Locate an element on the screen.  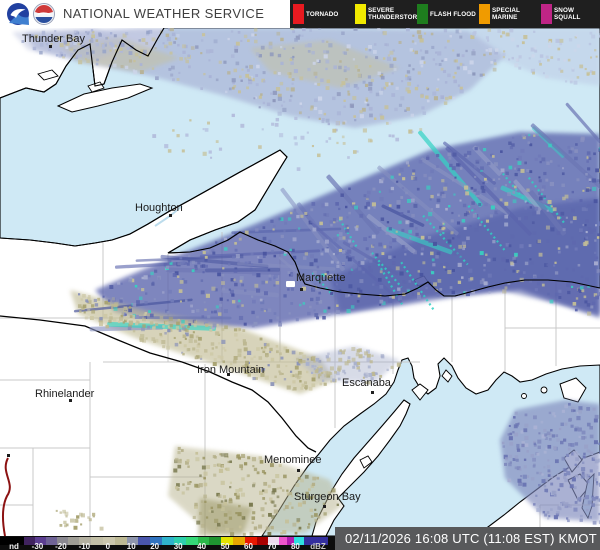
reflectivity-colorbar is located at coordinates (165, 541).